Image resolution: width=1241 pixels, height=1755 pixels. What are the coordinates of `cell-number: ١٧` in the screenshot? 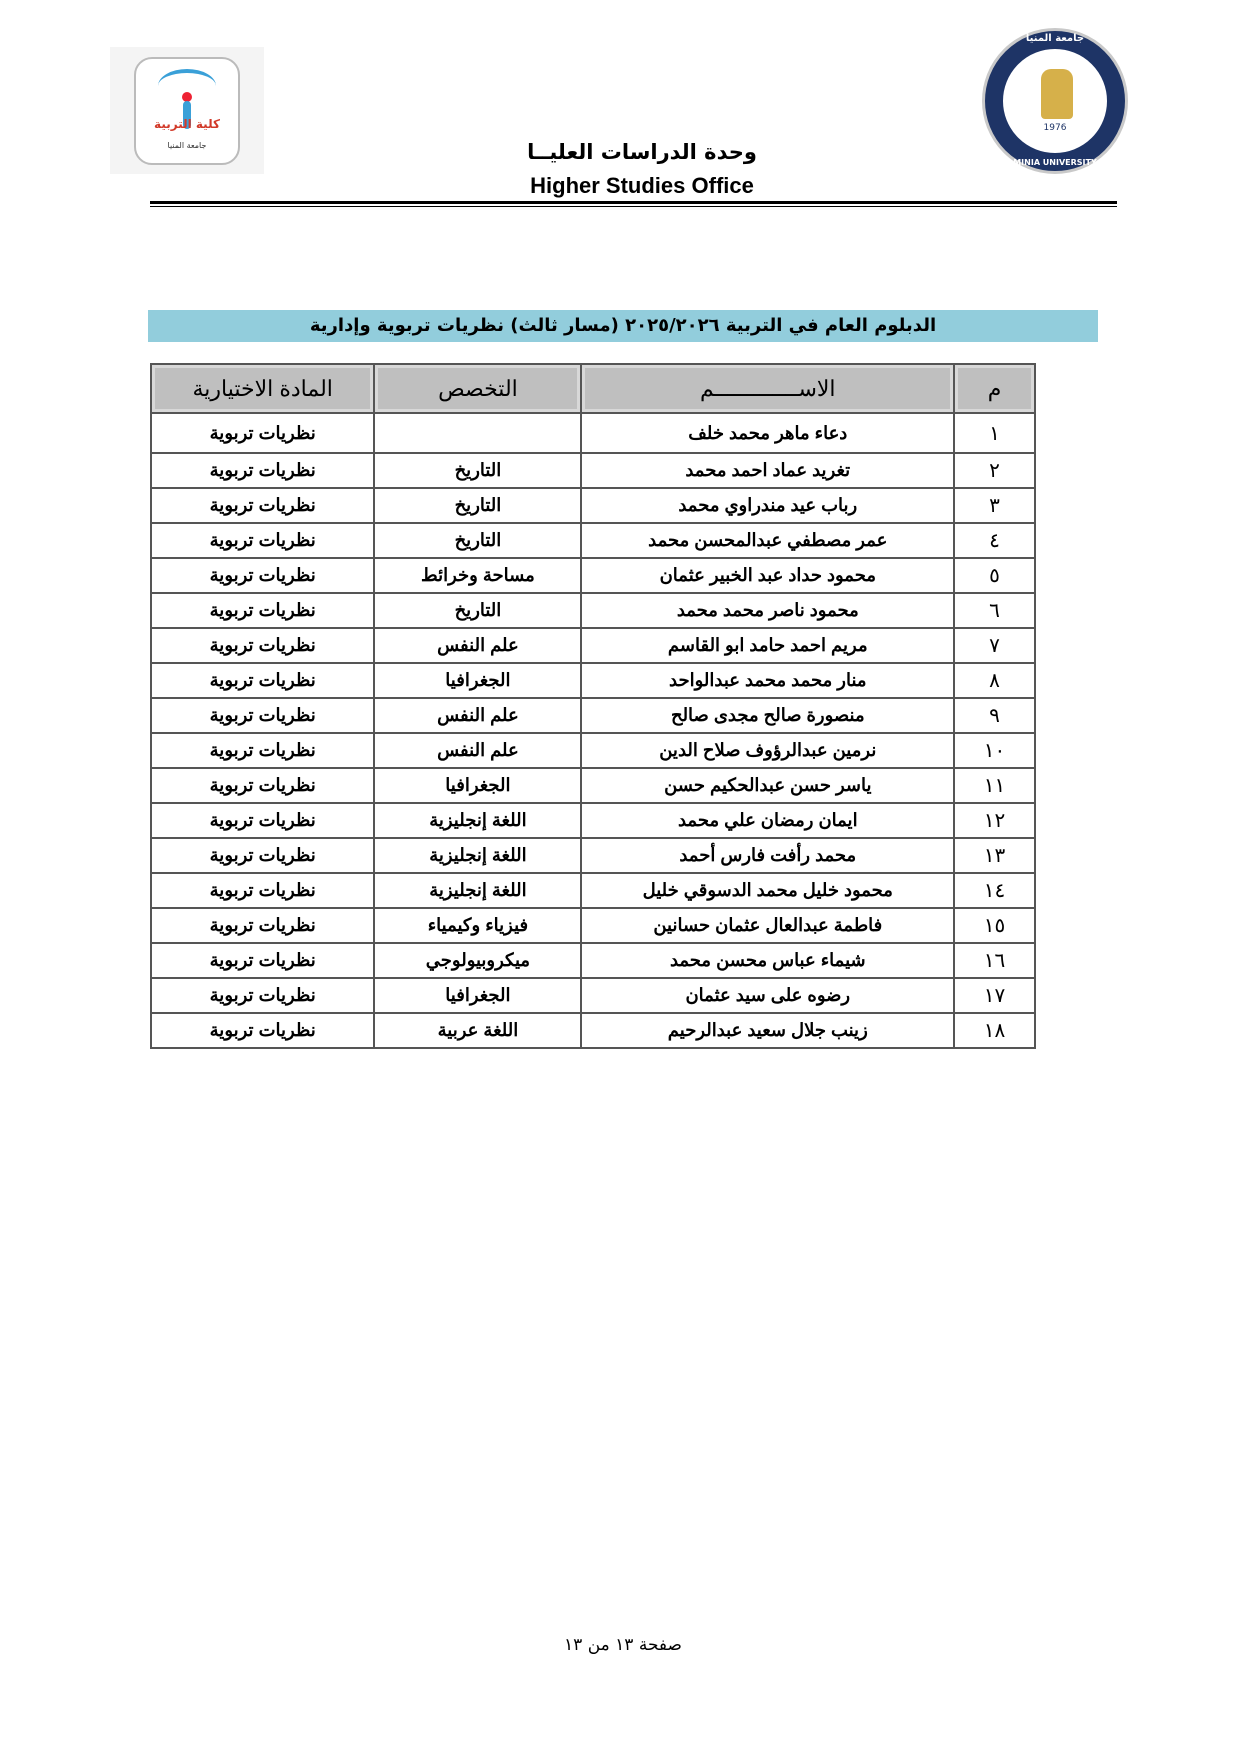 It's located at (994, 995).